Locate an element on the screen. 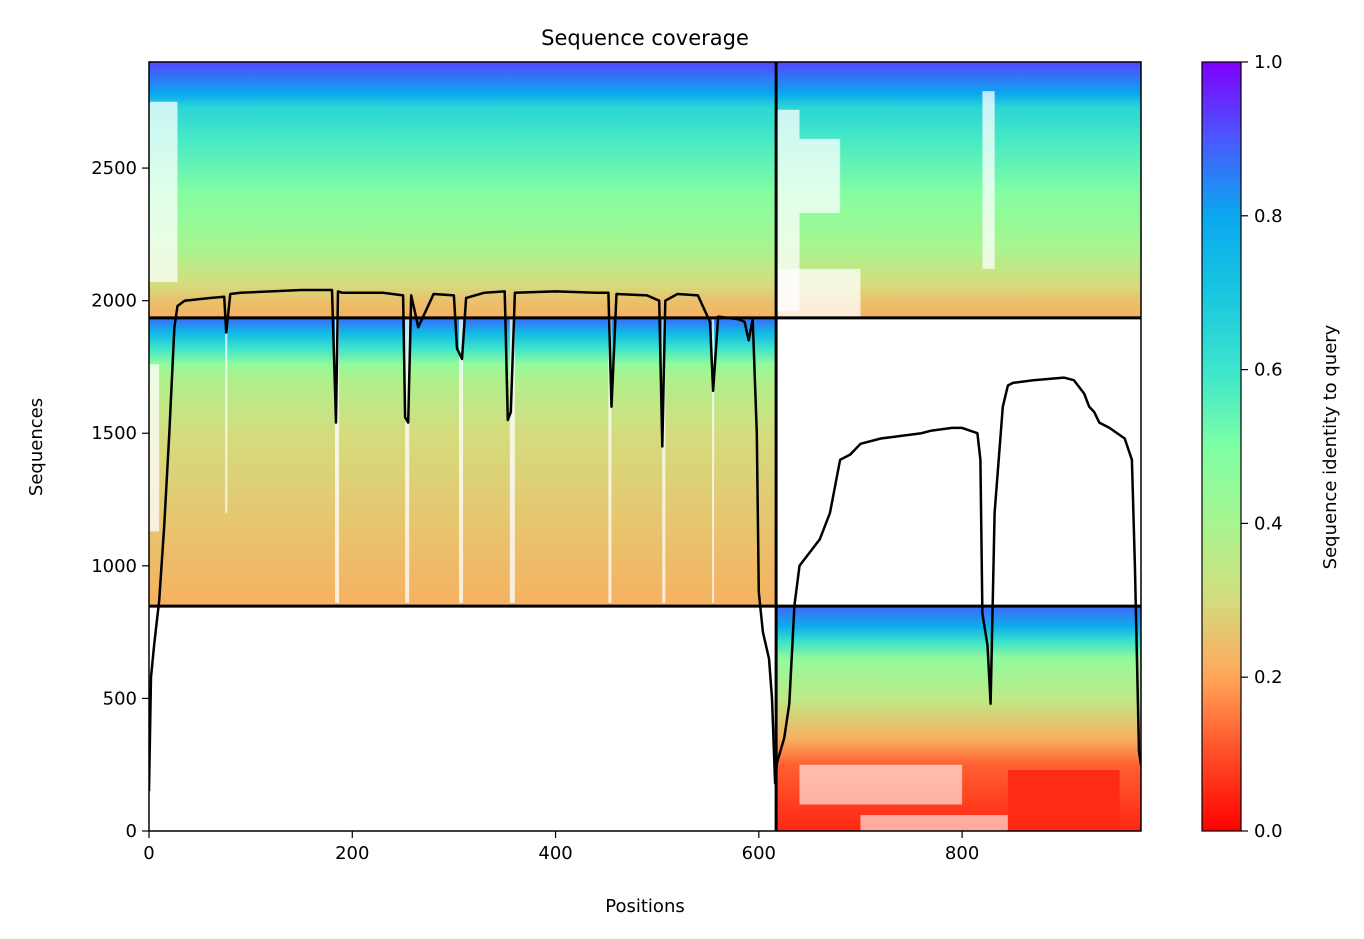  x-tick-label: 800 is located at coordinates (962, 853).